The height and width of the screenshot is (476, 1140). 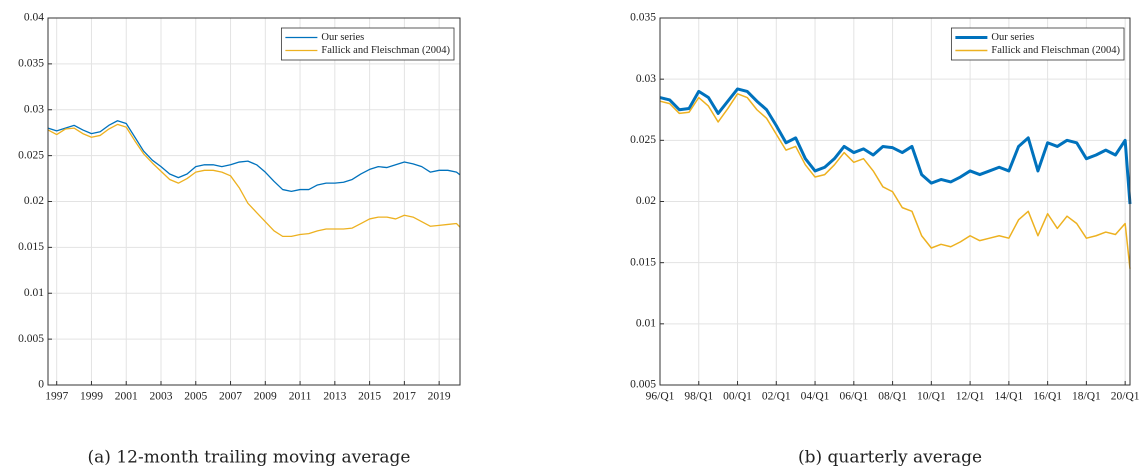 I want to click on caption: (b) quarterly average, so click(x=890, y=458).